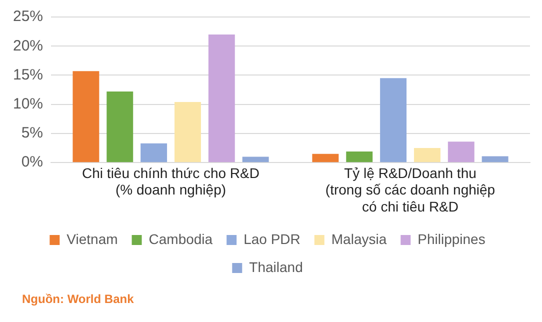 The image size is (542, 322). What do you see at coordinates (92, 238) in the screenshot?
I see `legend-label: Vietnam` at bounding box center [92, 238].